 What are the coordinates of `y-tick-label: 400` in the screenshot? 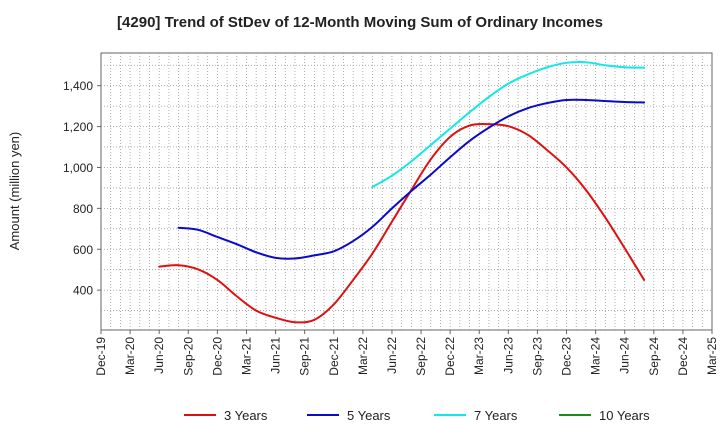 It's located at (83, 291).